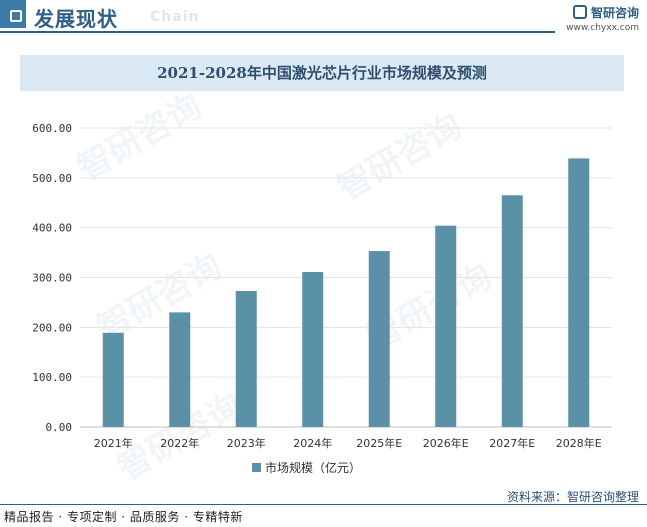 The width and height of the screenshot is (647, 527). Describe the element at coordinates (602, 28) in the screenshot. I see `brand-url: www.chyxx.com` at that location.